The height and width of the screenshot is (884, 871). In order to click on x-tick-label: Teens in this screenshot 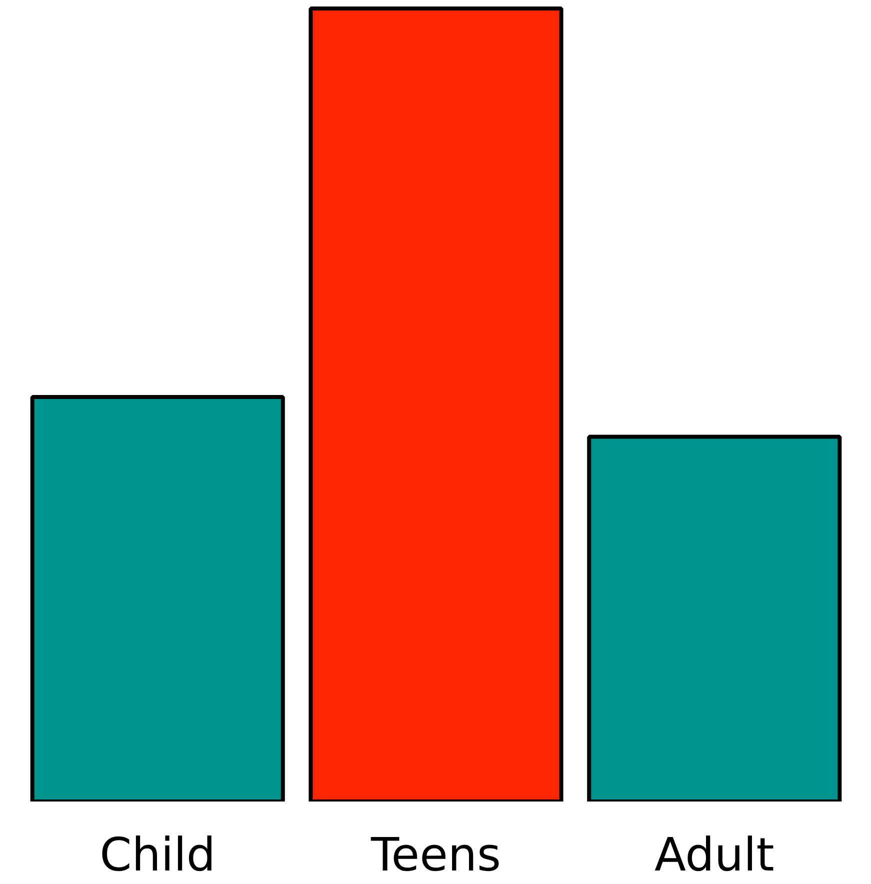, I will do `click(436, 855)`.